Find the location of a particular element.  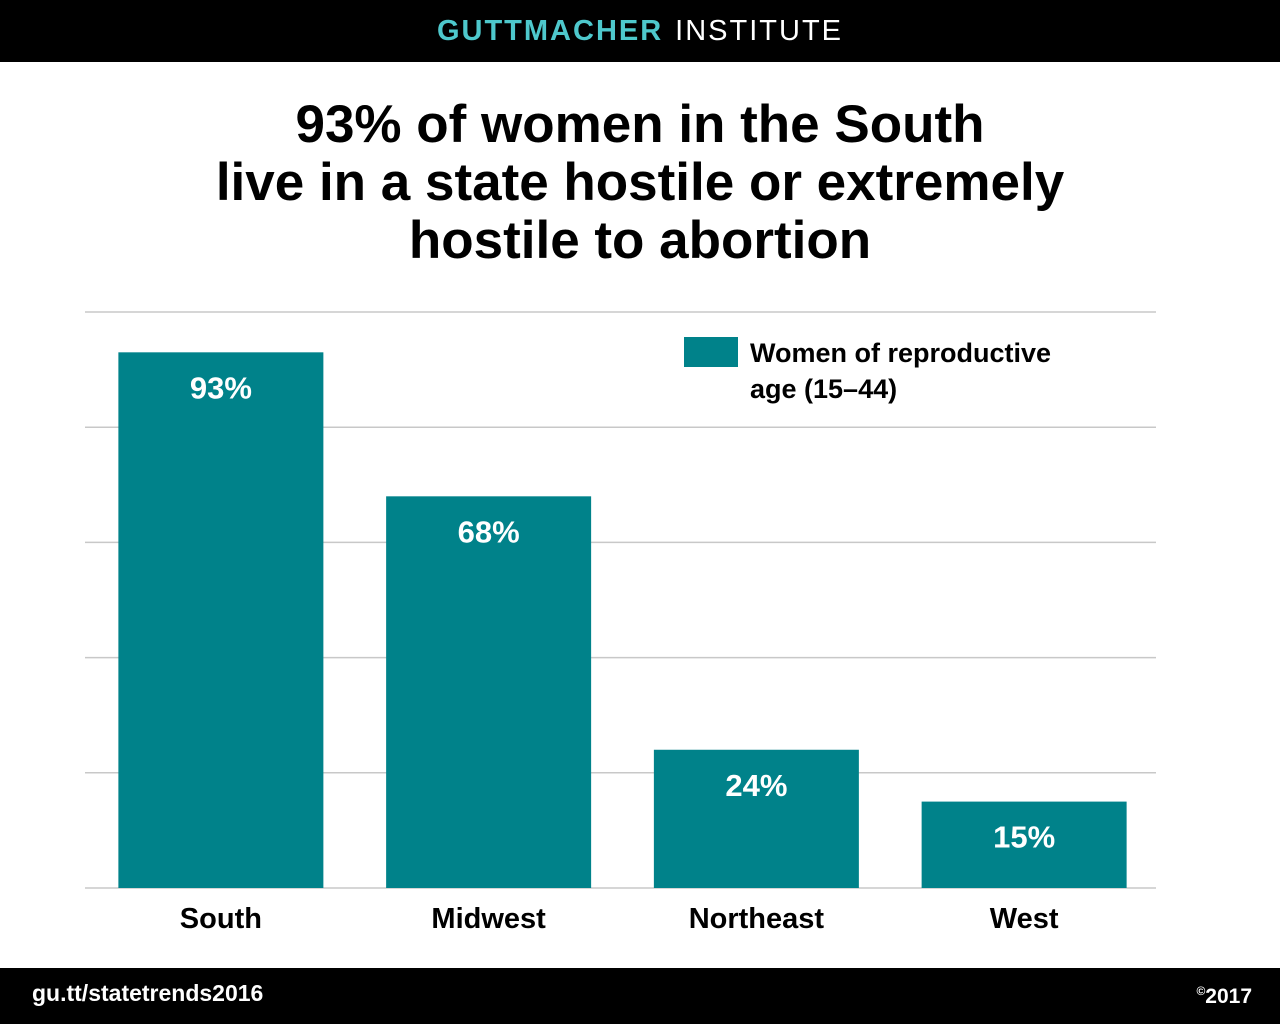

copyright-year: 2017 is located at coordinates (1228, 996).